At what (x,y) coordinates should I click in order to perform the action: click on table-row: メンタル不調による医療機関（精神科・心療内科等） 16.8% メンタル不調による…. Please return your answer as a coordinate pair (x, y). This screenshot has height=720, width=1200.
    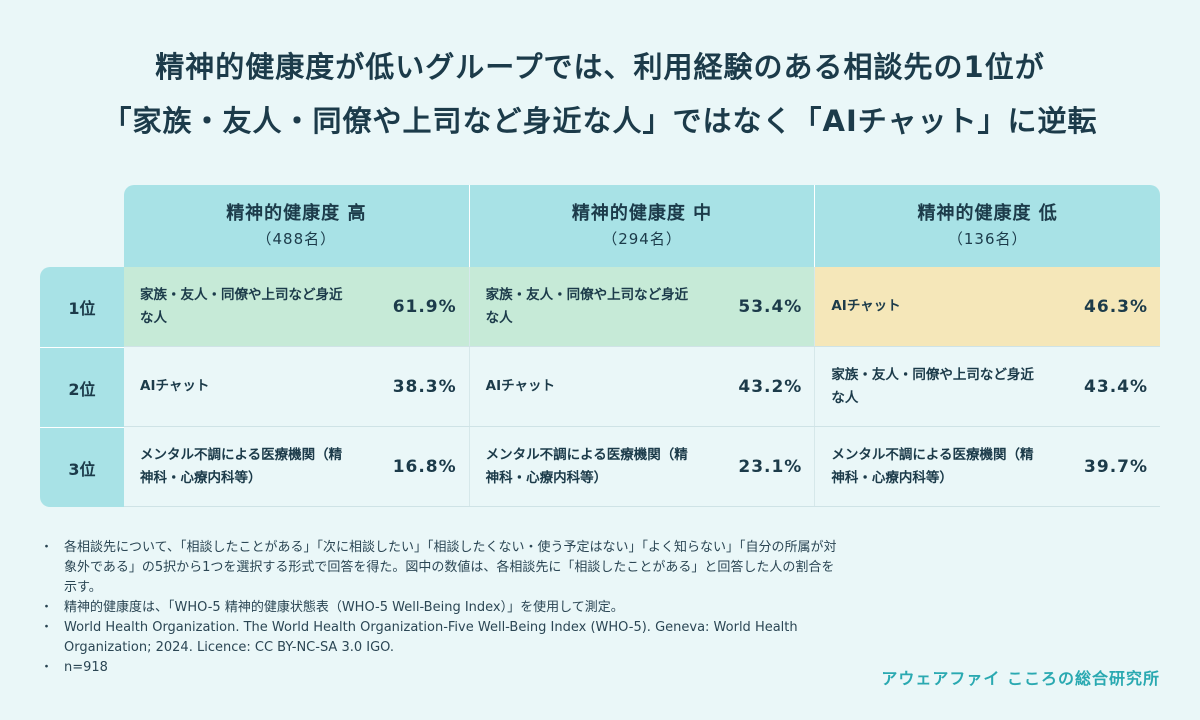
    Looking at the image, I should click on (642, 467).